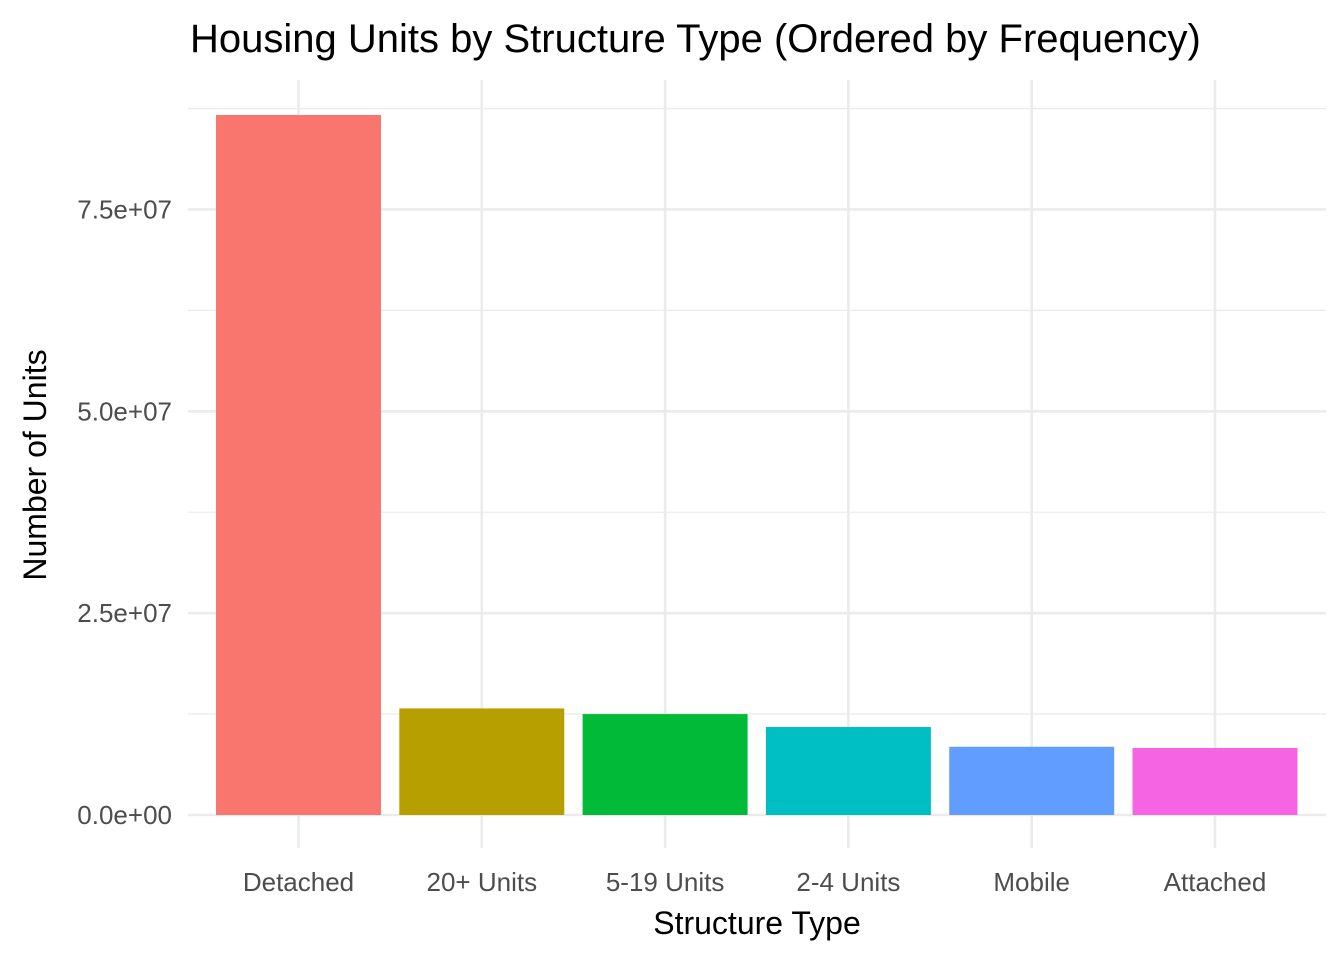 The image size is (1344, 965). What do you see at coordinates (35, 464) in the screenshot?
I see `y-axis-title: Number of Units` at bounding box center [35, 464].